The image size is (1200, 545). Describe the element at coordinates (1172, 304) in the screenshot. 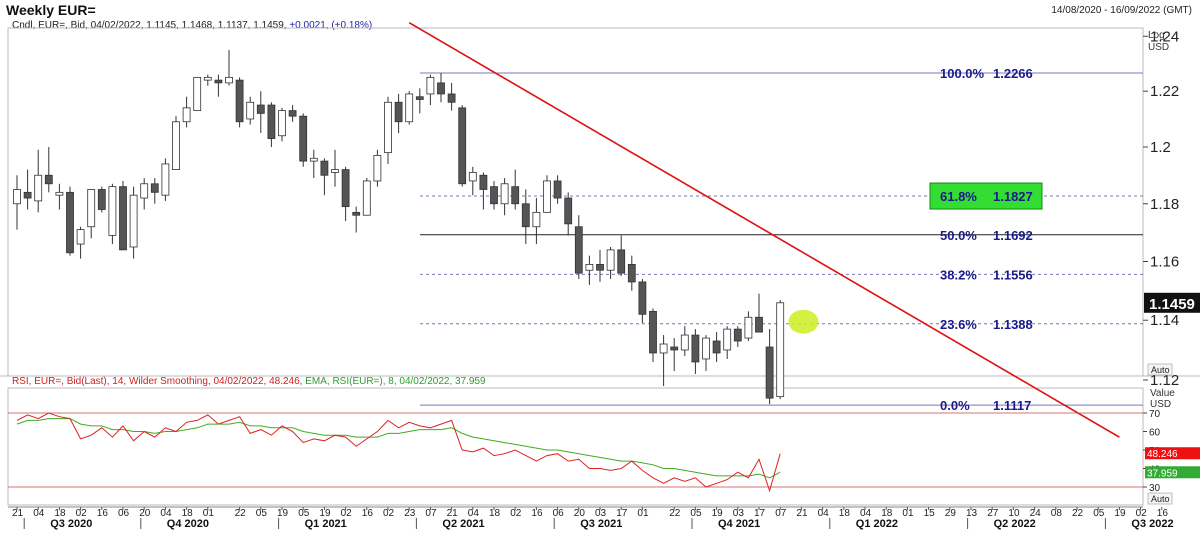

I see `last-price-label: 1.1459` at that location.